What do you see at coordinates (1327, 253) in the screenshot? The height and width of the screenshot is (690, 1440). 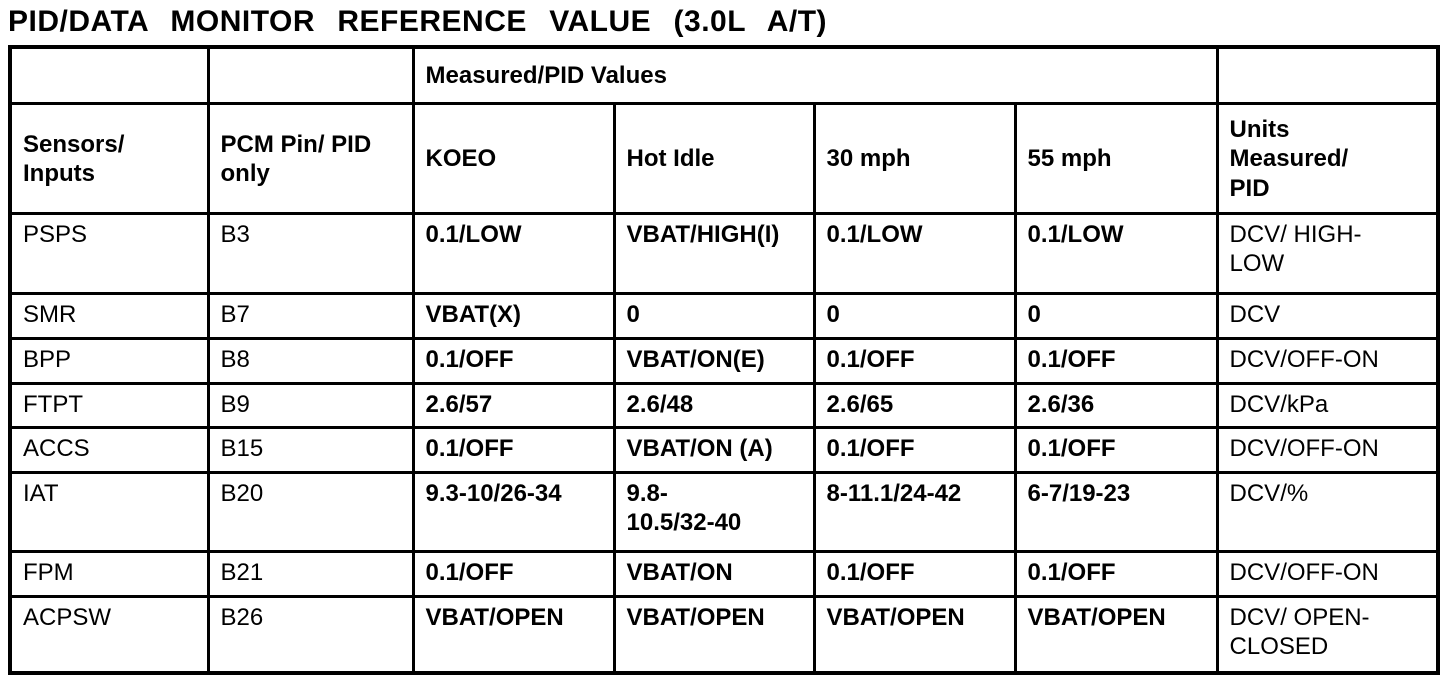 I see `cell-units: DCV/ HIGH- LOW` at bounding box center [1327, 253].